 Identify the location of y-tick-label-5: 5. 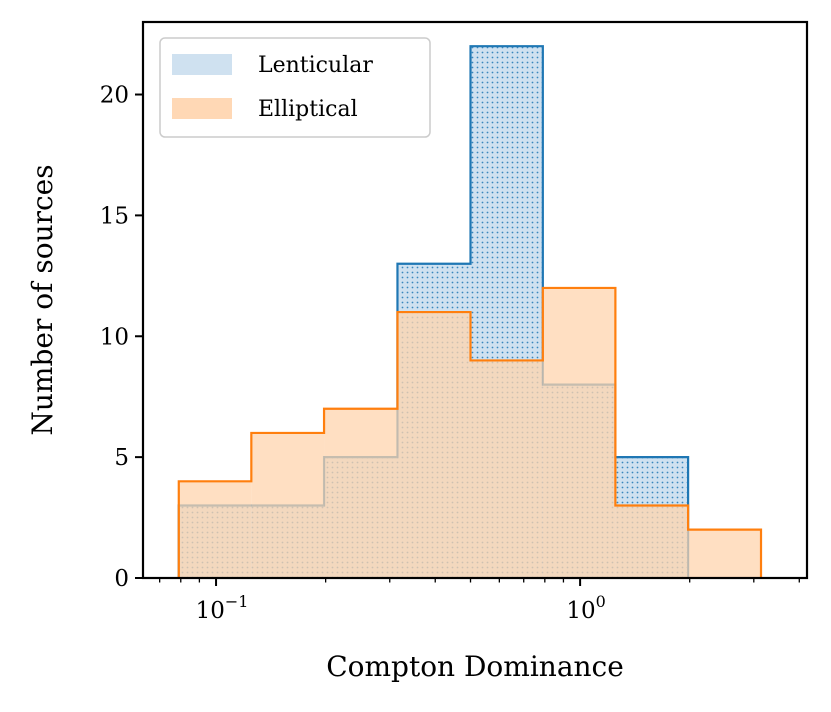
(121, 458).